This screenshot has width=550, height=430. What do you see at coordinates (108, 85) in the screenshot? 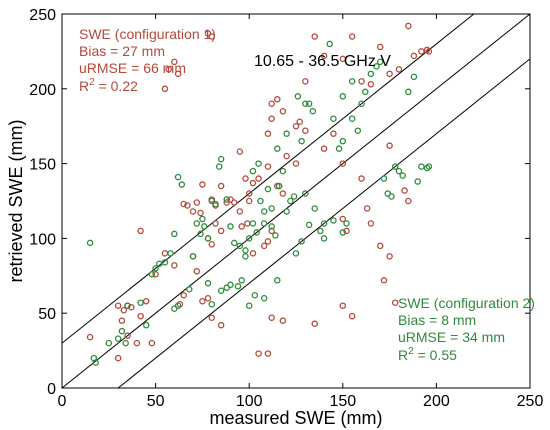
I see `annotation-1-r2: R2 = 0.22` at bounding box center [108, 85].